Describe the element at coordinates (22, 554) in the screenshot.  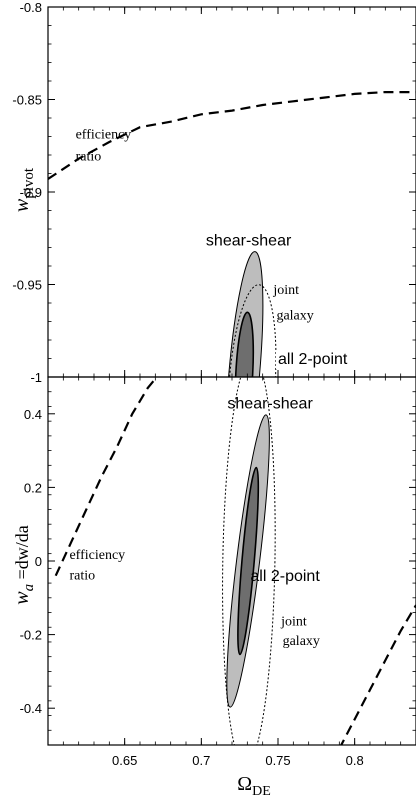
I see `bottom-ylabel-rest: =dw/da` at that location.